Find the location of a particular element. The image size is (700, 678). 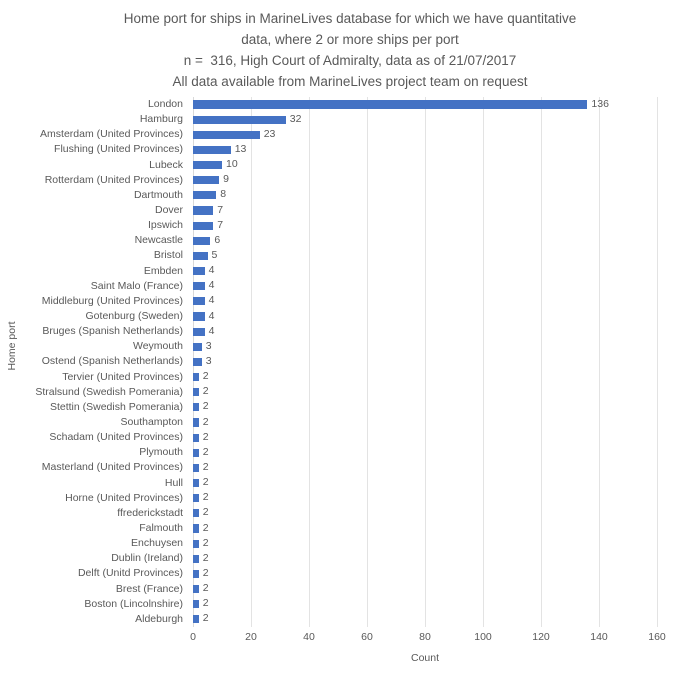

x-axis-title: Count is located at coordinates (425, 658).